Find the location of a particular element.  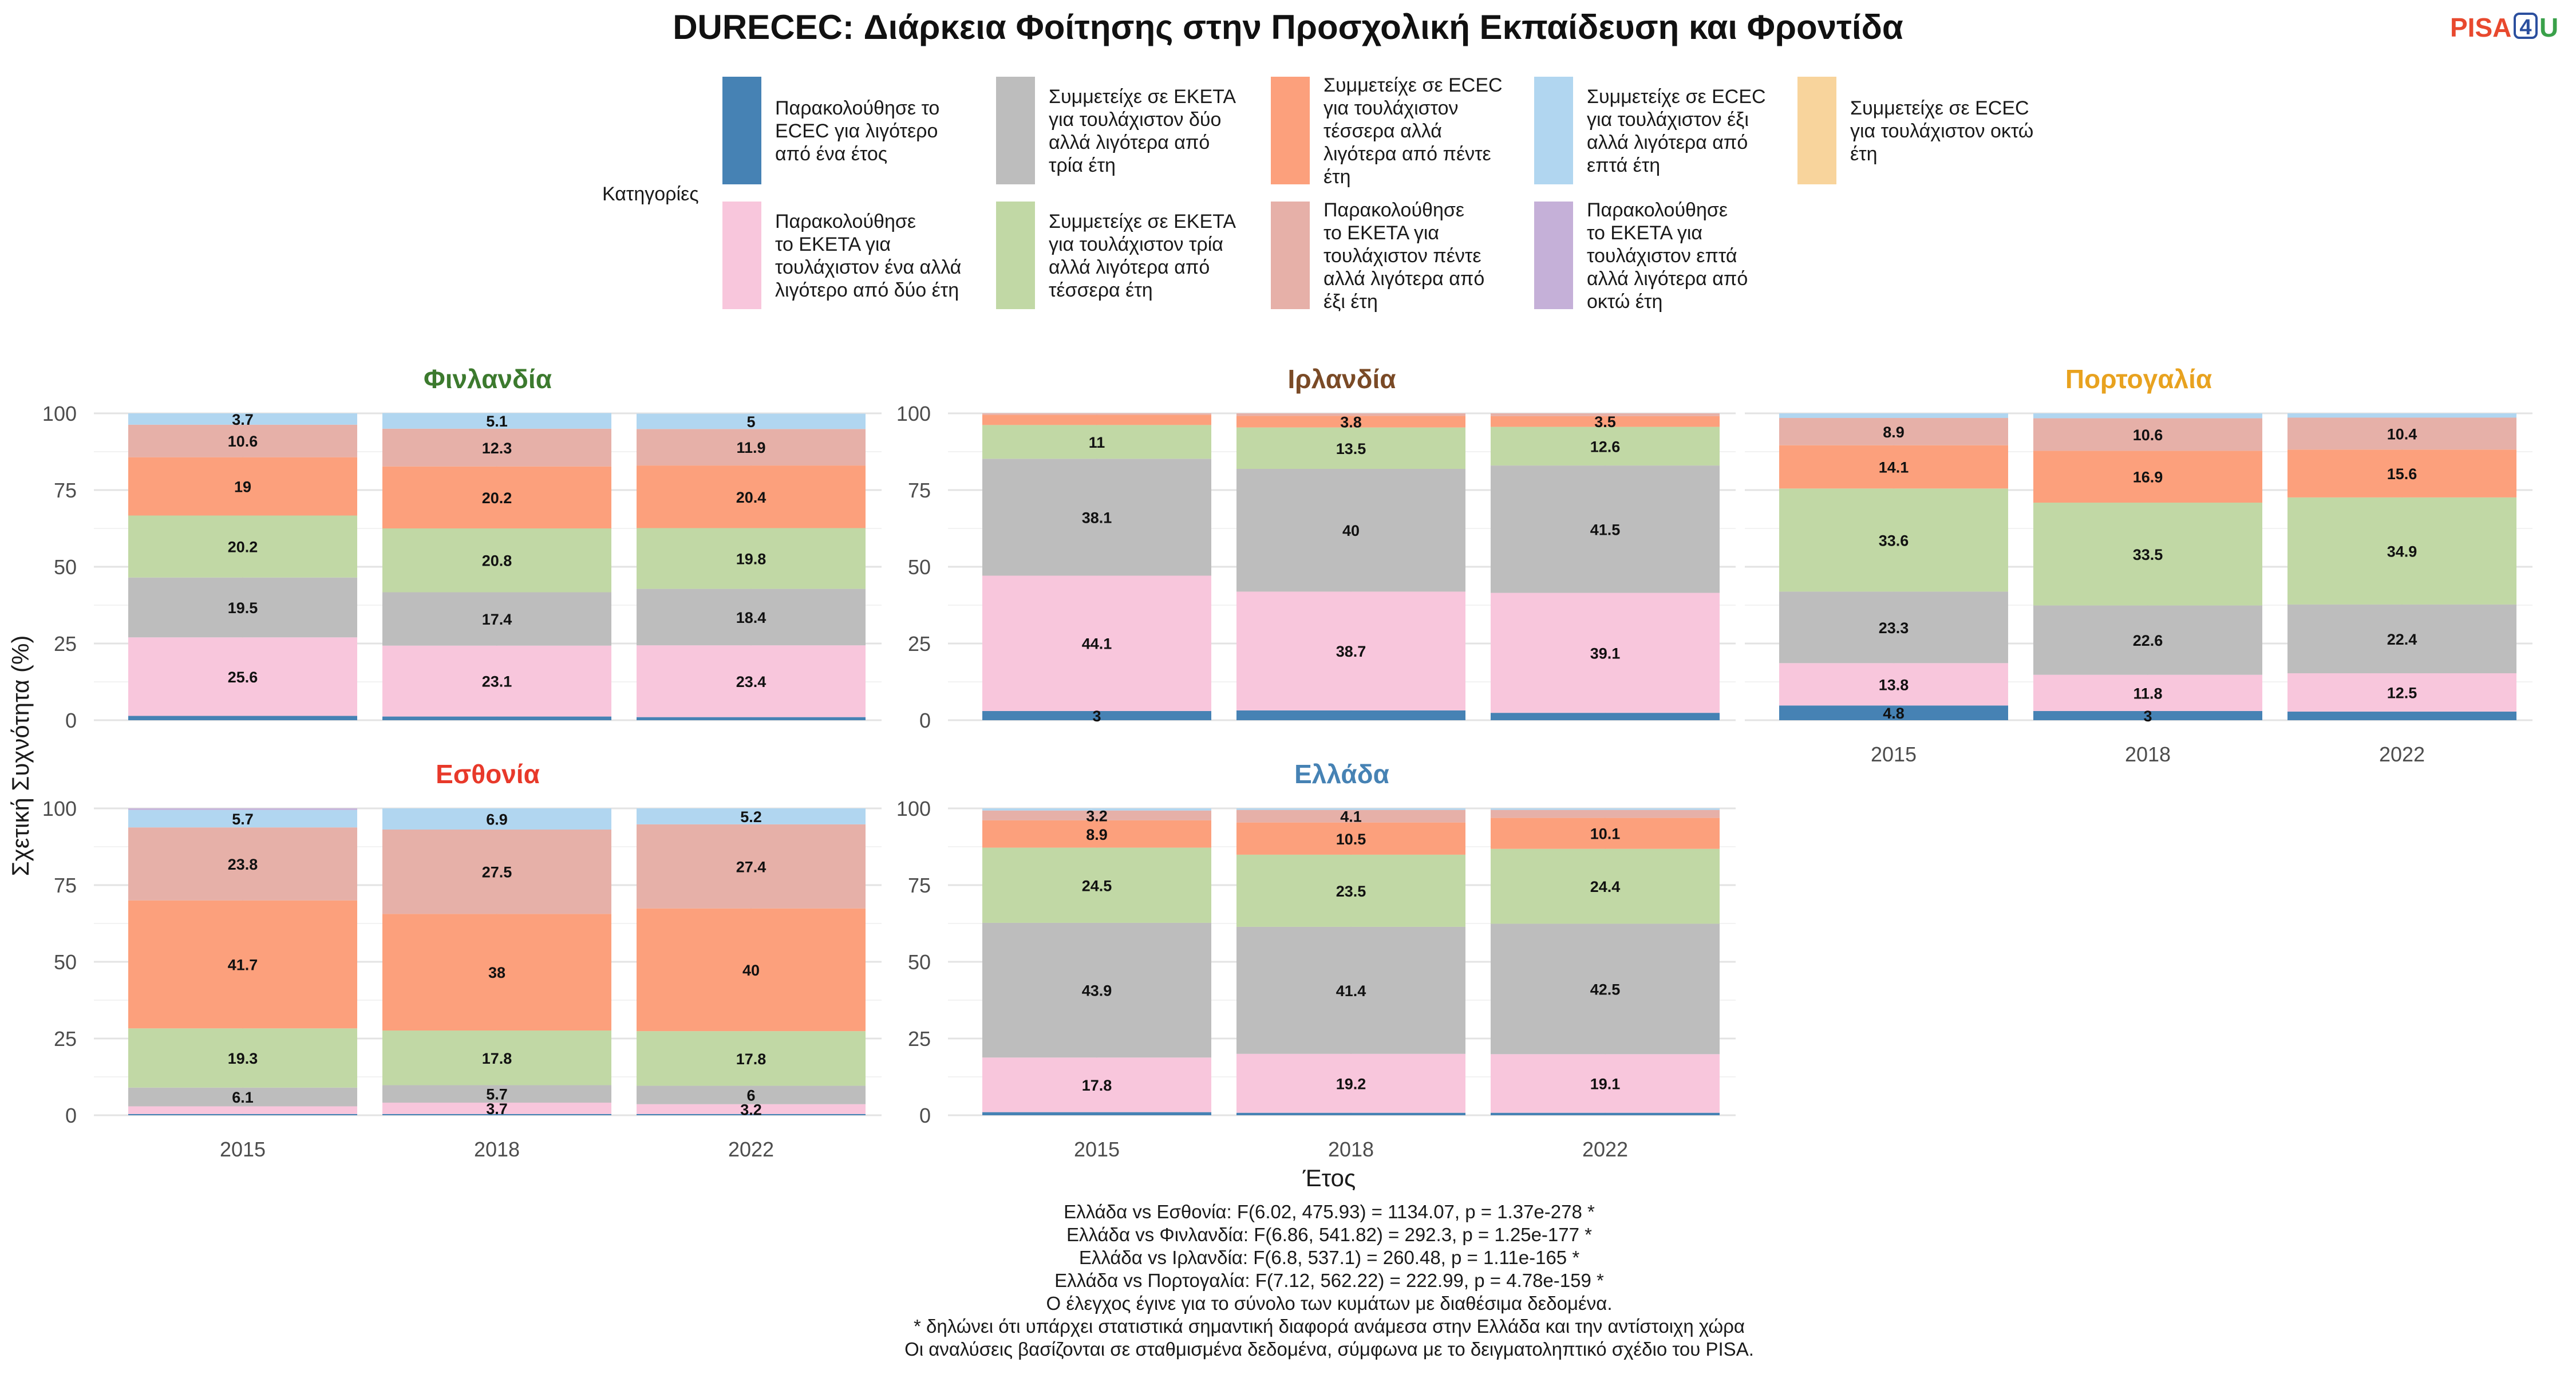

x-tick-label: 2022 is located at coordinates (751, 1150).